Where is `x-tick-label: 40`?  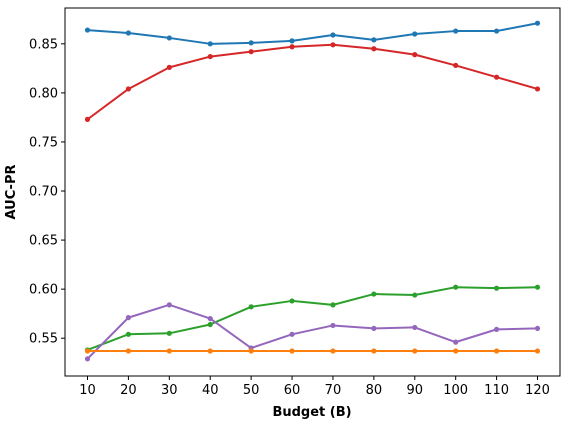
x-tick-label: 40 is located at coordinates (210, 390).